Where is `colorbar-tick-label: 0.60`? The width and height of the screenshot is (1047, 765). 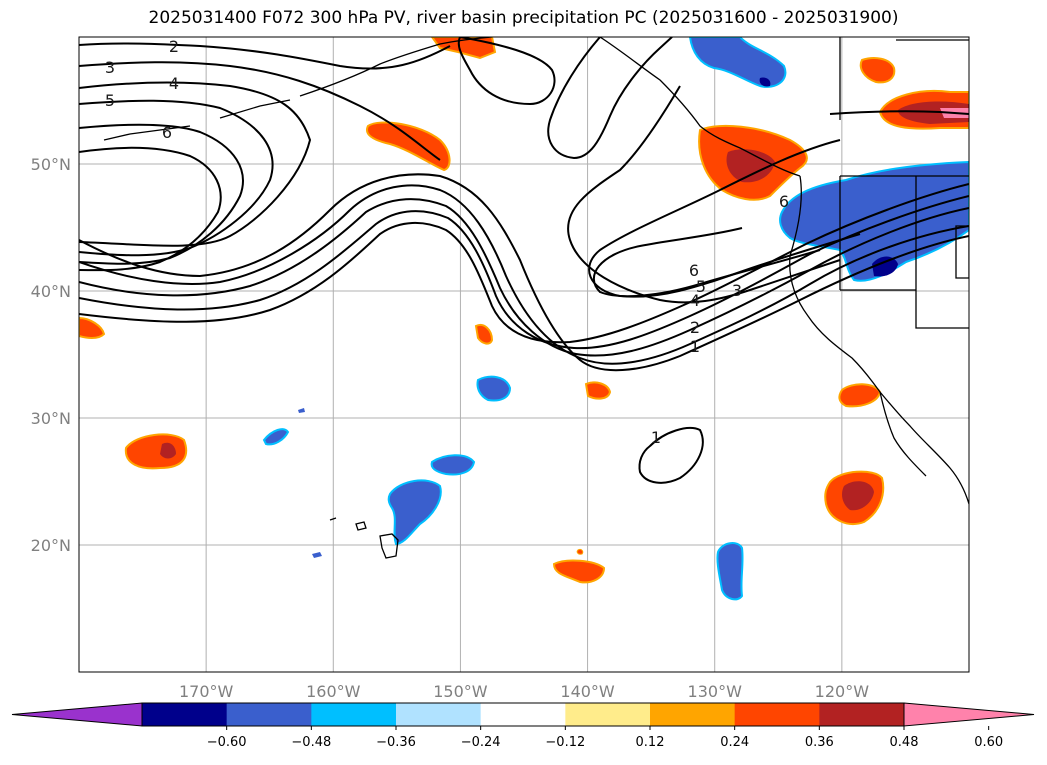
colorbar-tick-label: 0.60 is located at coordinates (988, 742).